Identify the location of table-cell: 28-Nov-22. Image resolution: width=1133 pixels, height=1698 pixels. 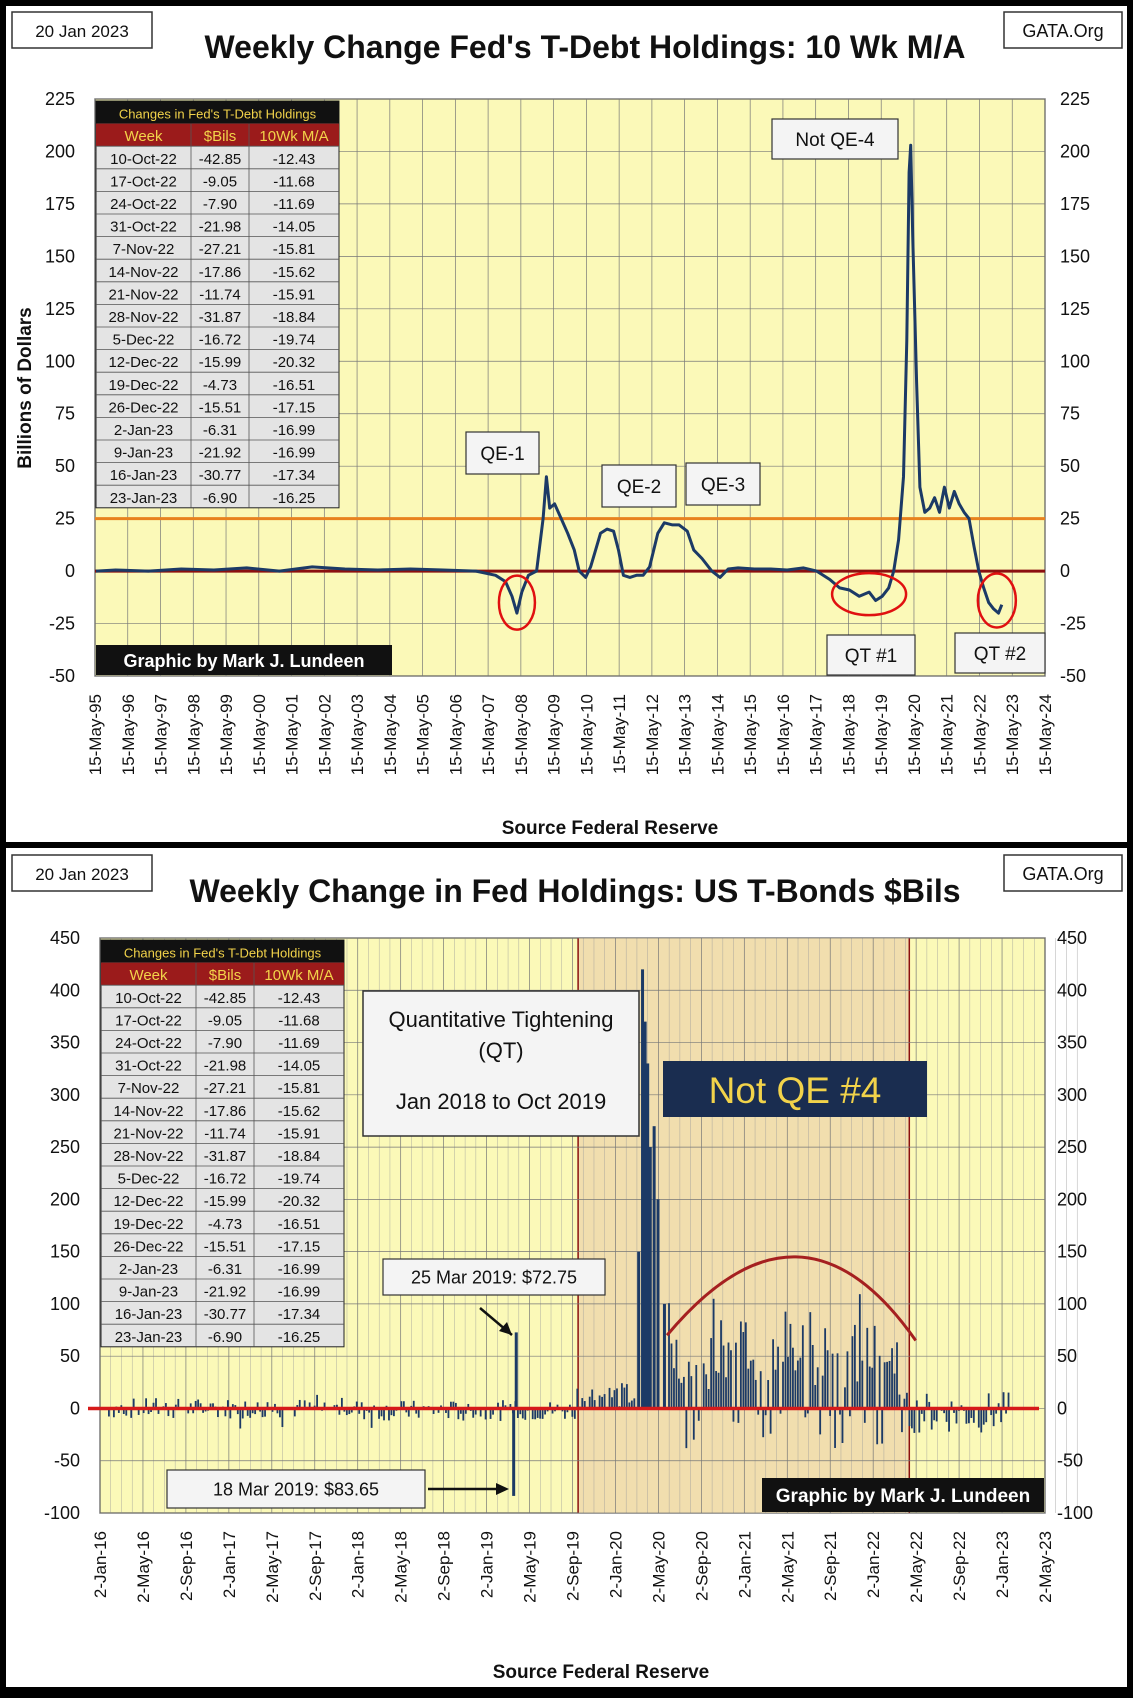
(143, 317).